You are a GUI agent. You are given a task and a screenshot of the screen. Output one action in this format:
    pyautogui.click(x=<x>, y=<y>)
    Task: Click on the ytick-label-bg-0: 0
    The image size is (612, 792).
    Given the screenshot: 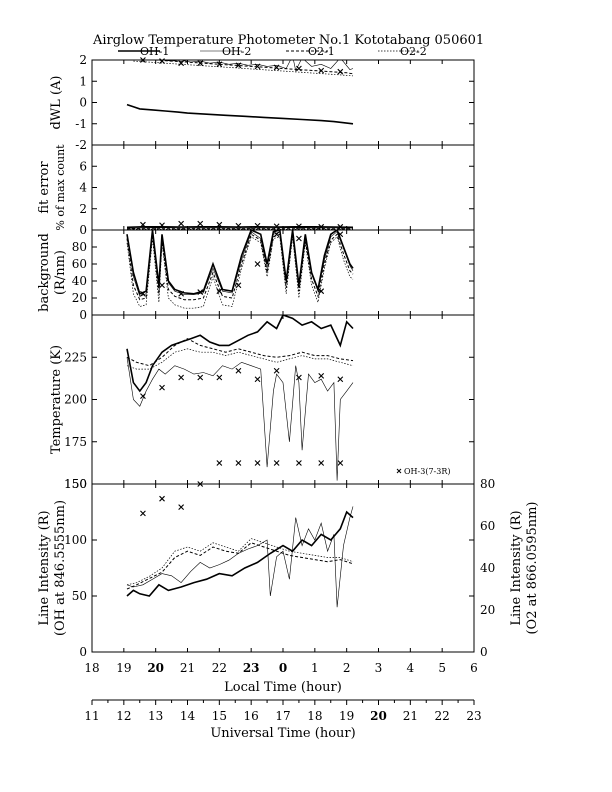 What is the action you would take?
    pyautogui.click(x=83, y=315)
    